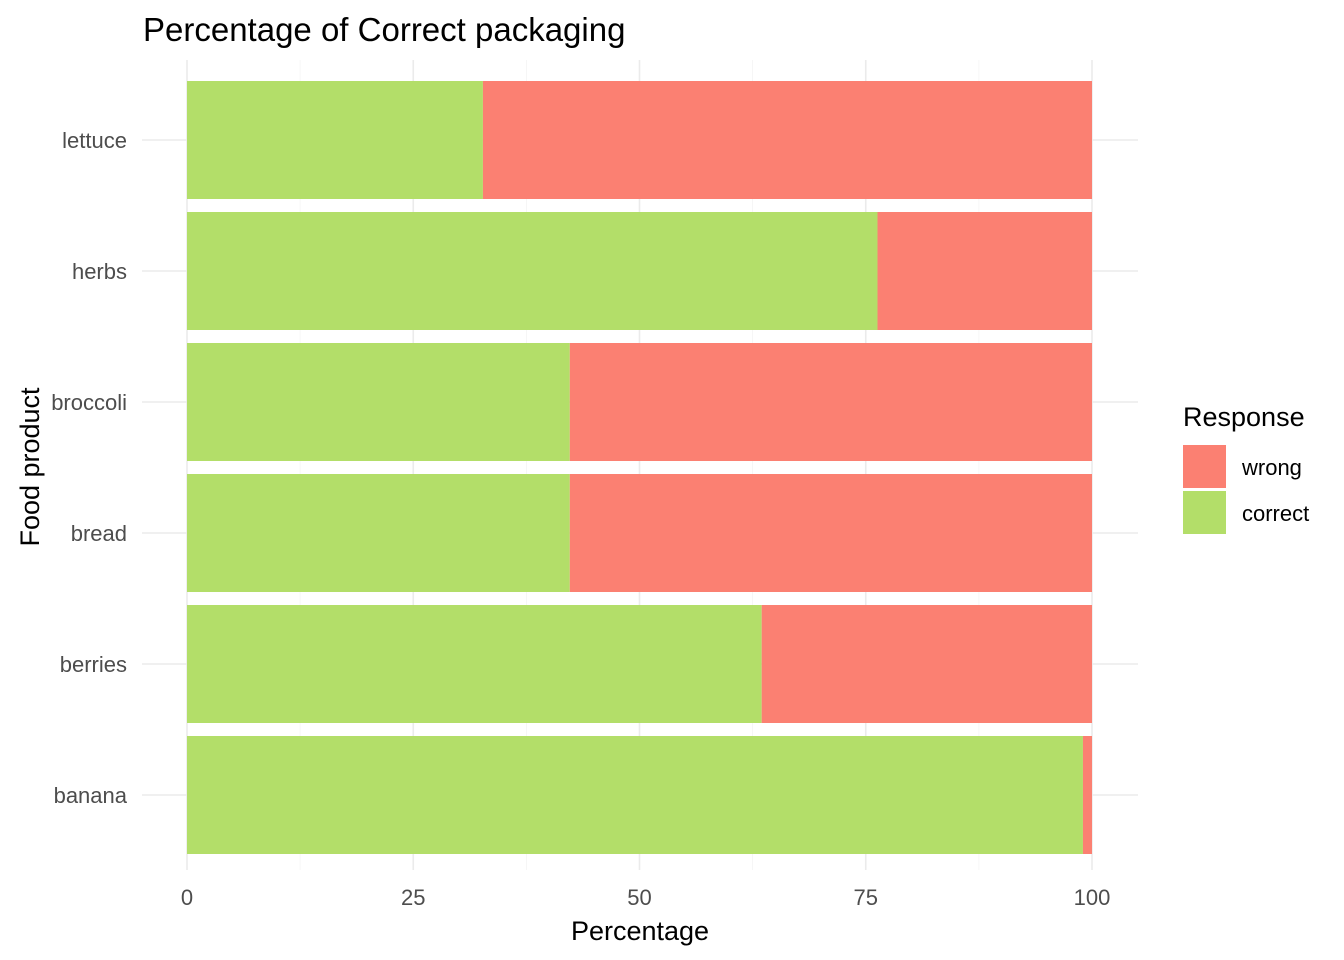  I want to click on x-tick-label: 25, so click(413, 897).